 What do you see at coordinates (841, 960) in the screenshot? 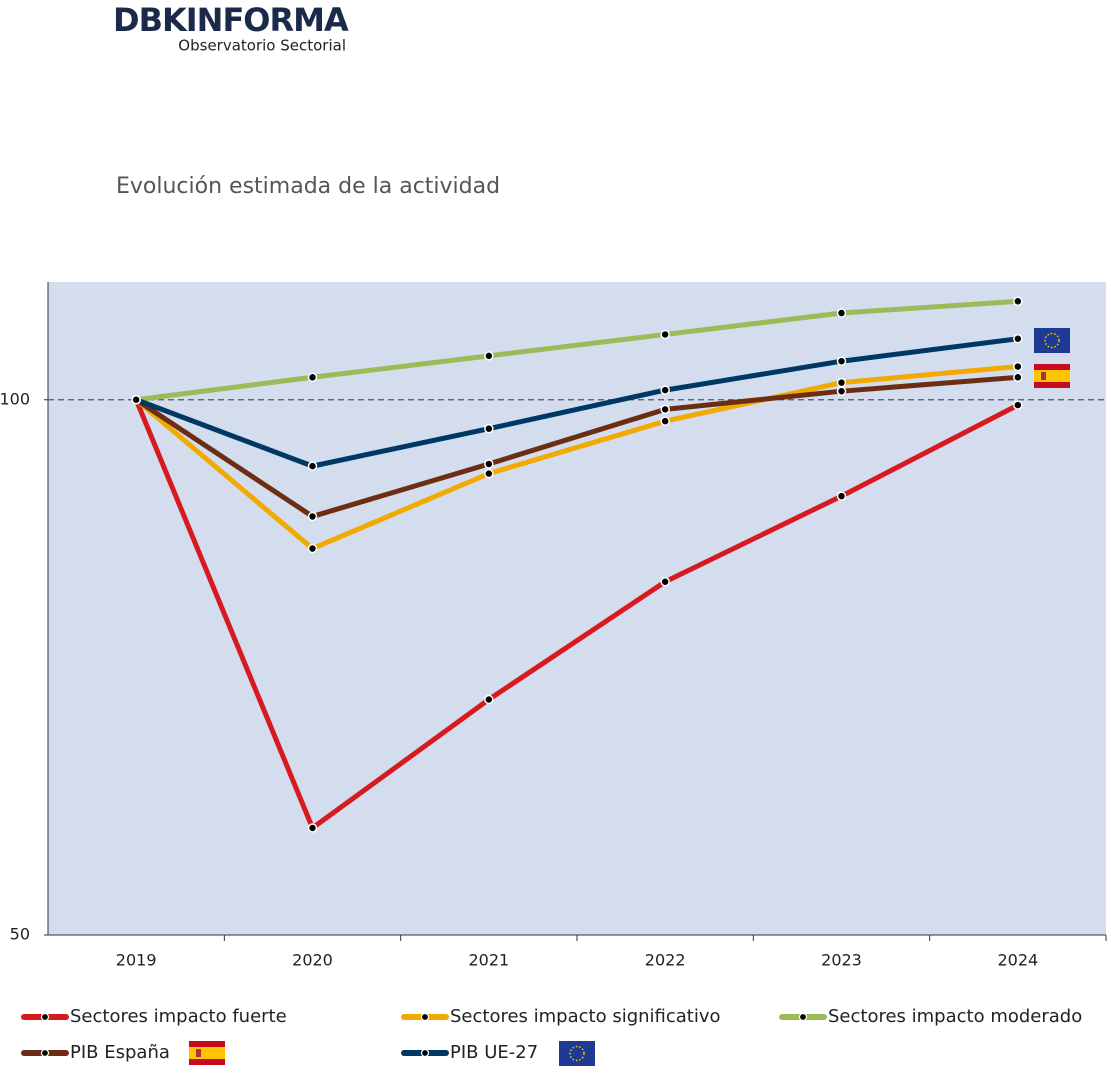
I see `x-tick-label: 2023` at bounding box center [841, 960].